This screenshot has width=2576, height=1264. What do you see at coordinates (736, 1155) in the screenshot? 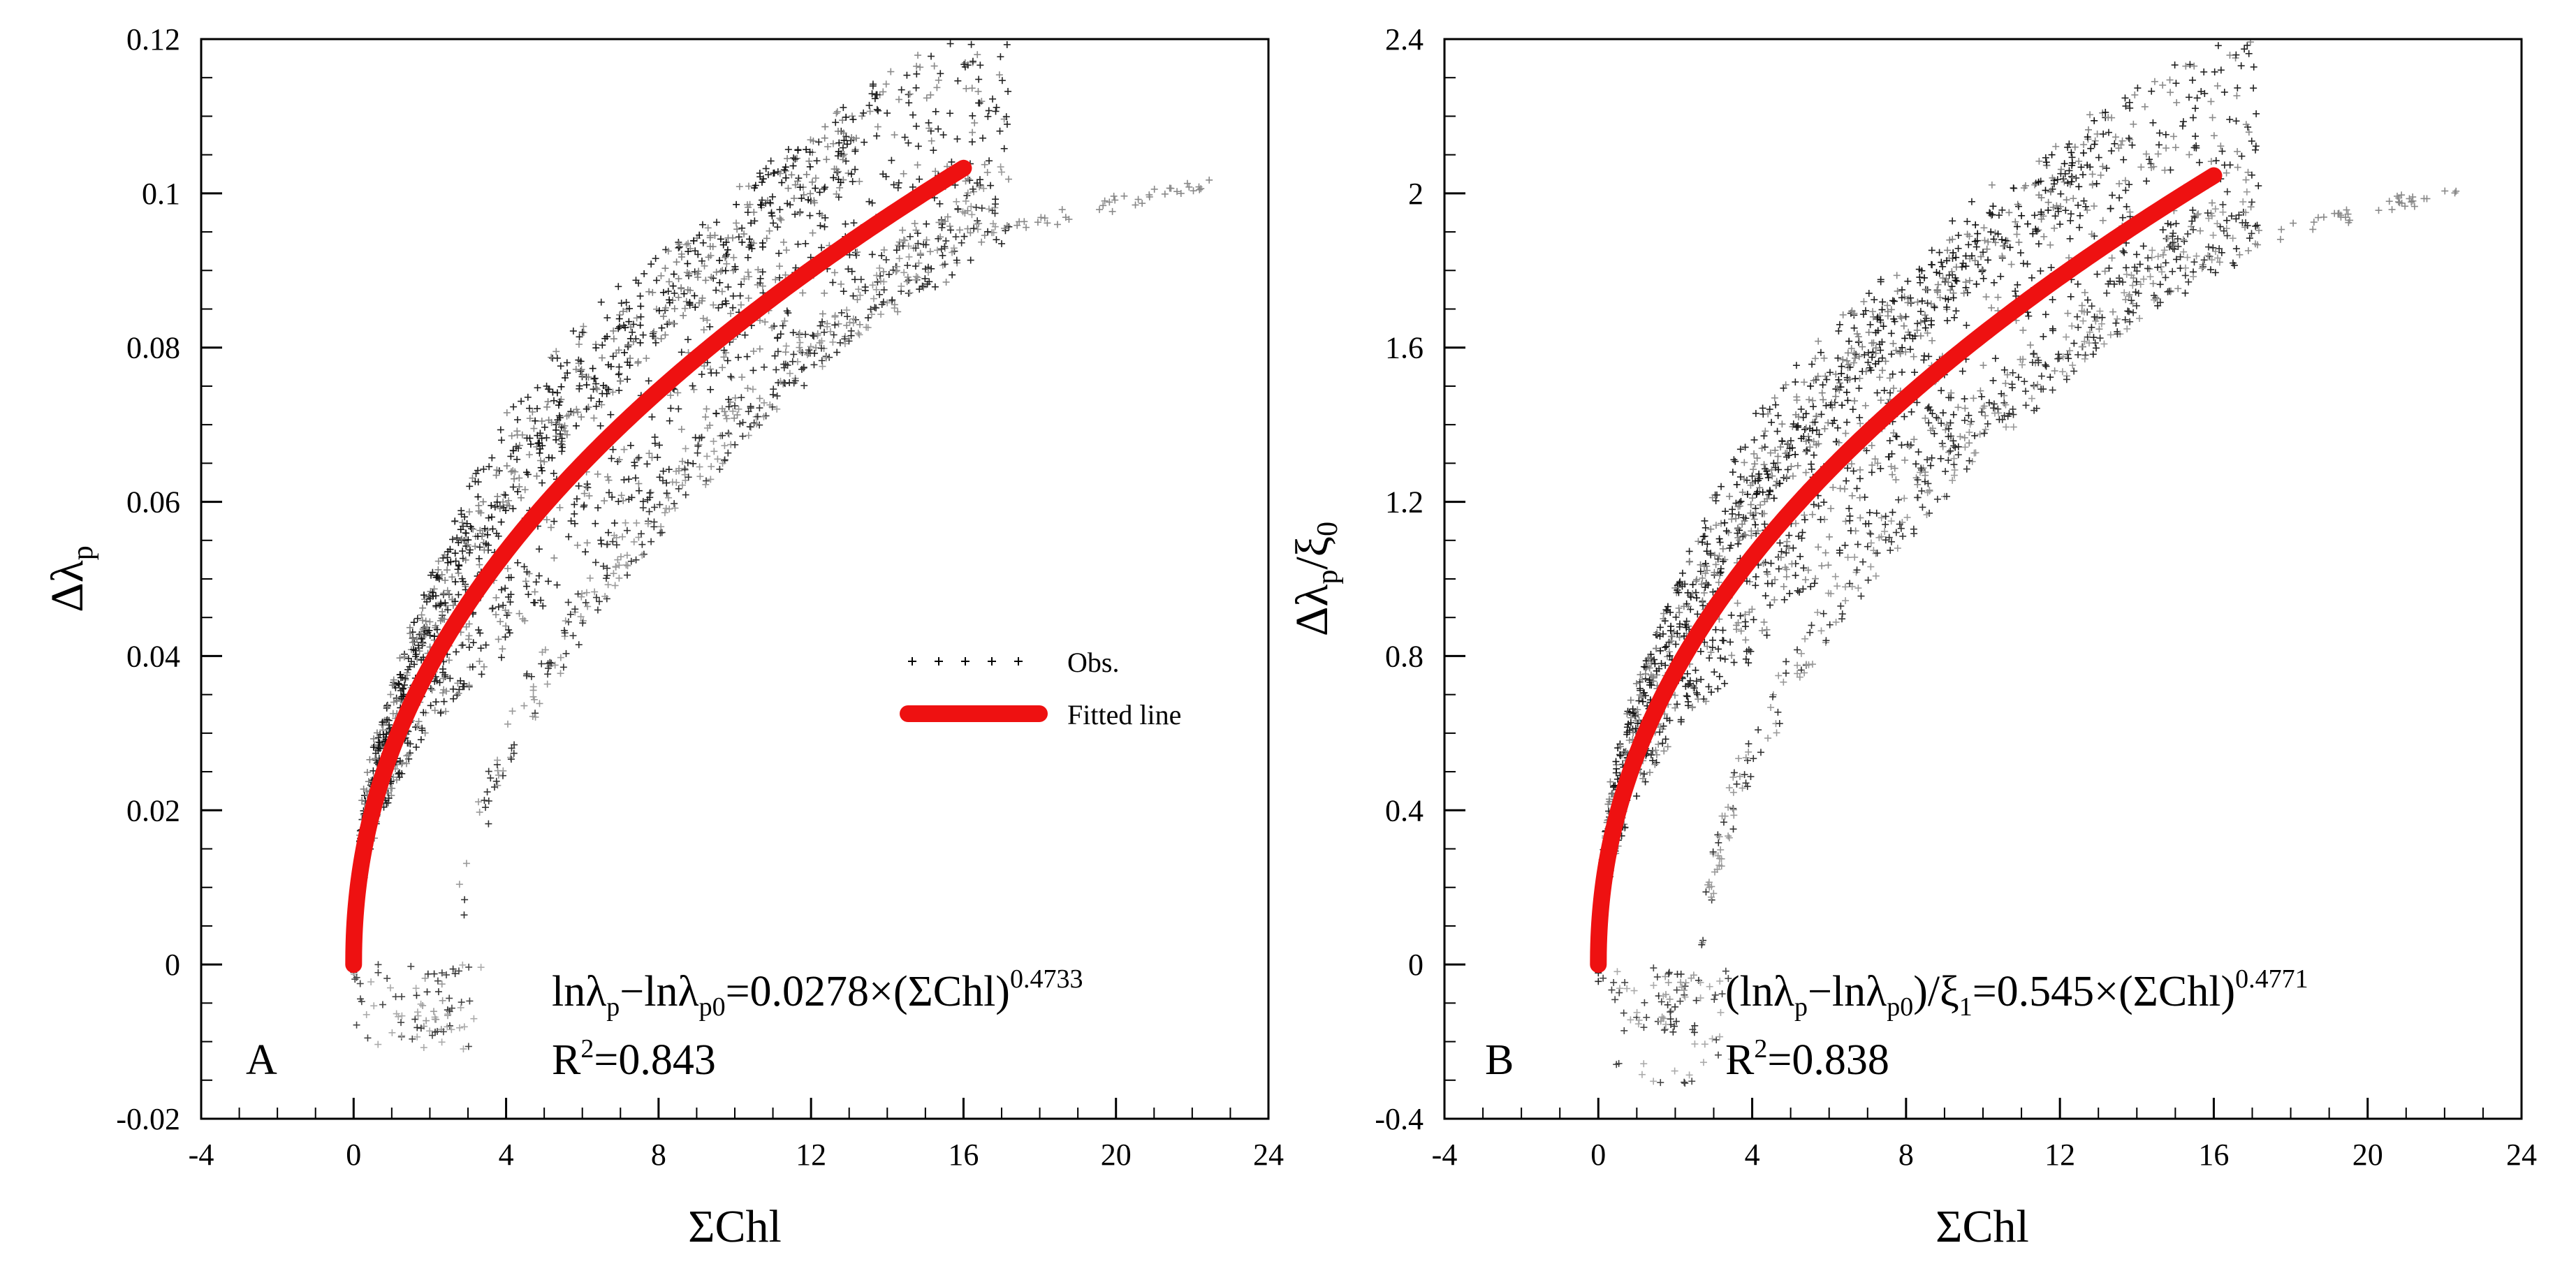
I see `x-axis-tick-labels: -4 0 4 8 12 16 20 24` at bounding box center [736, 1155].